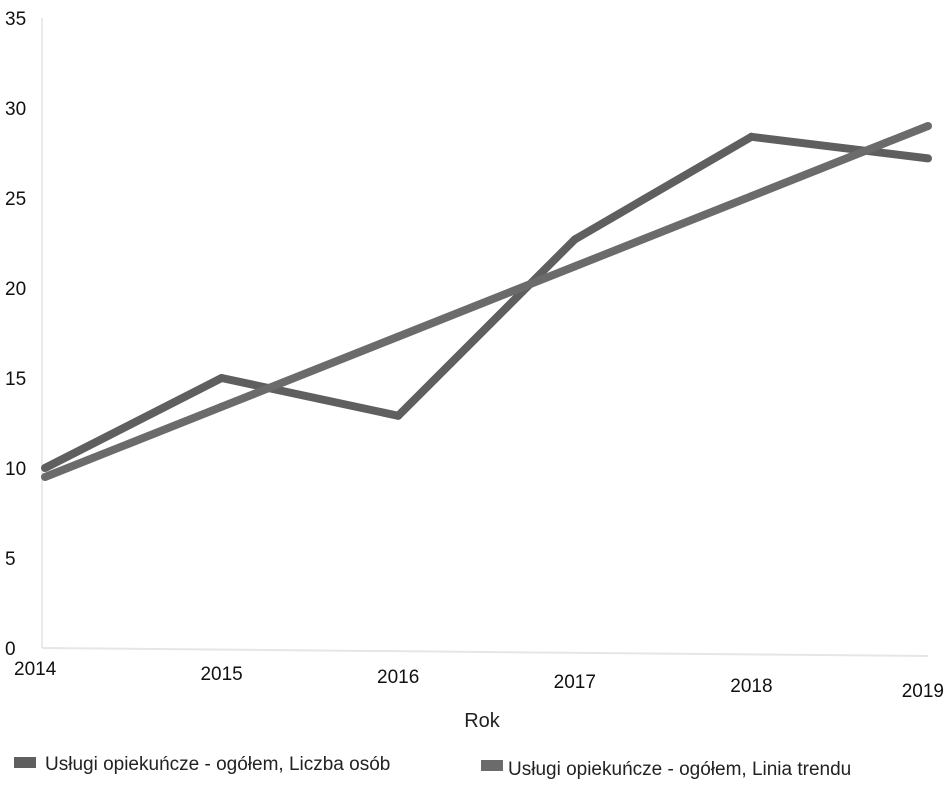 The width and height of the screenshot is (949, 785). Describe the element at coordinates (485, 652) in the screenshot. I see `x-axis-line` at that location.